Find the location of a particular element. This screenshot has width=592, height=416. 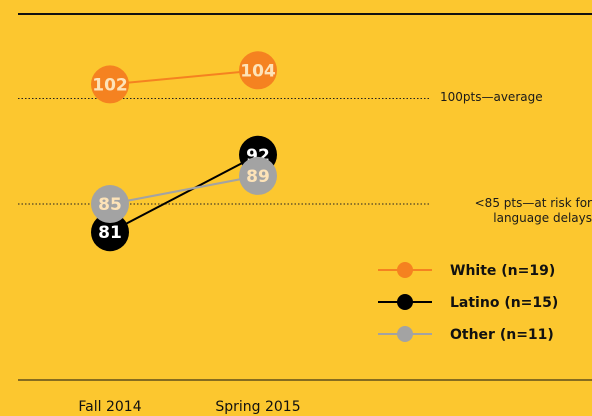

legend-label: Other (n=11) is located at coordinates (502, 335).